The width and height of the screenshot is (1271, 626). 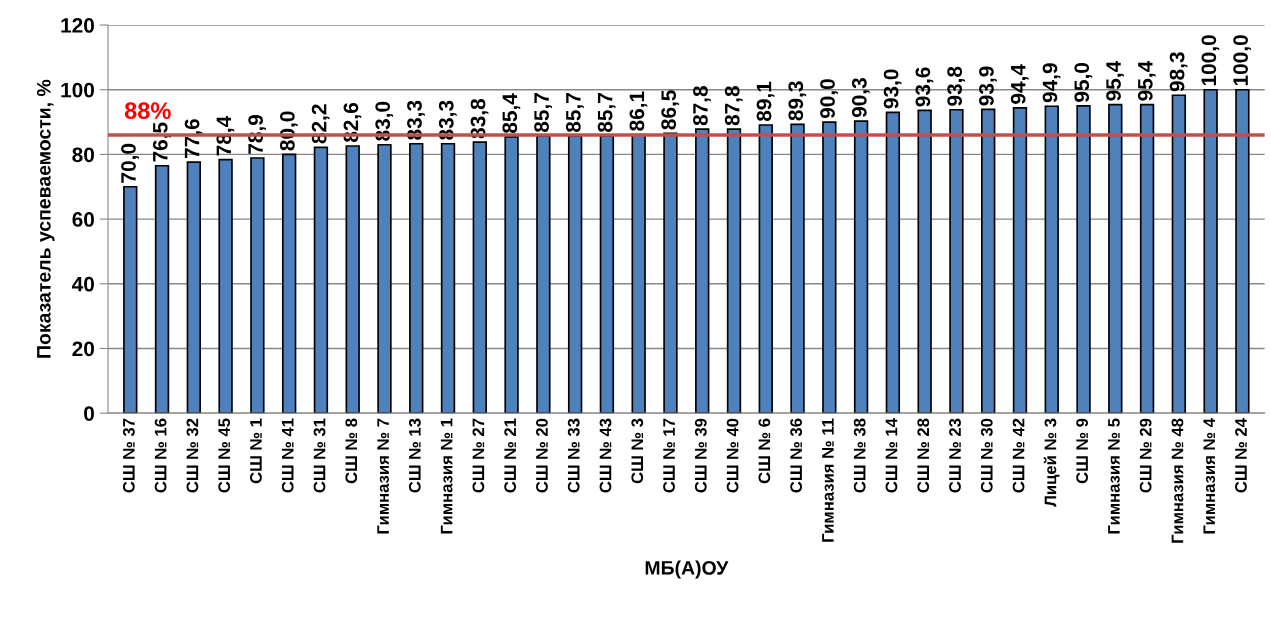 I want to click on x-tick-label: СШ № 6, so click(x=764, y=451).